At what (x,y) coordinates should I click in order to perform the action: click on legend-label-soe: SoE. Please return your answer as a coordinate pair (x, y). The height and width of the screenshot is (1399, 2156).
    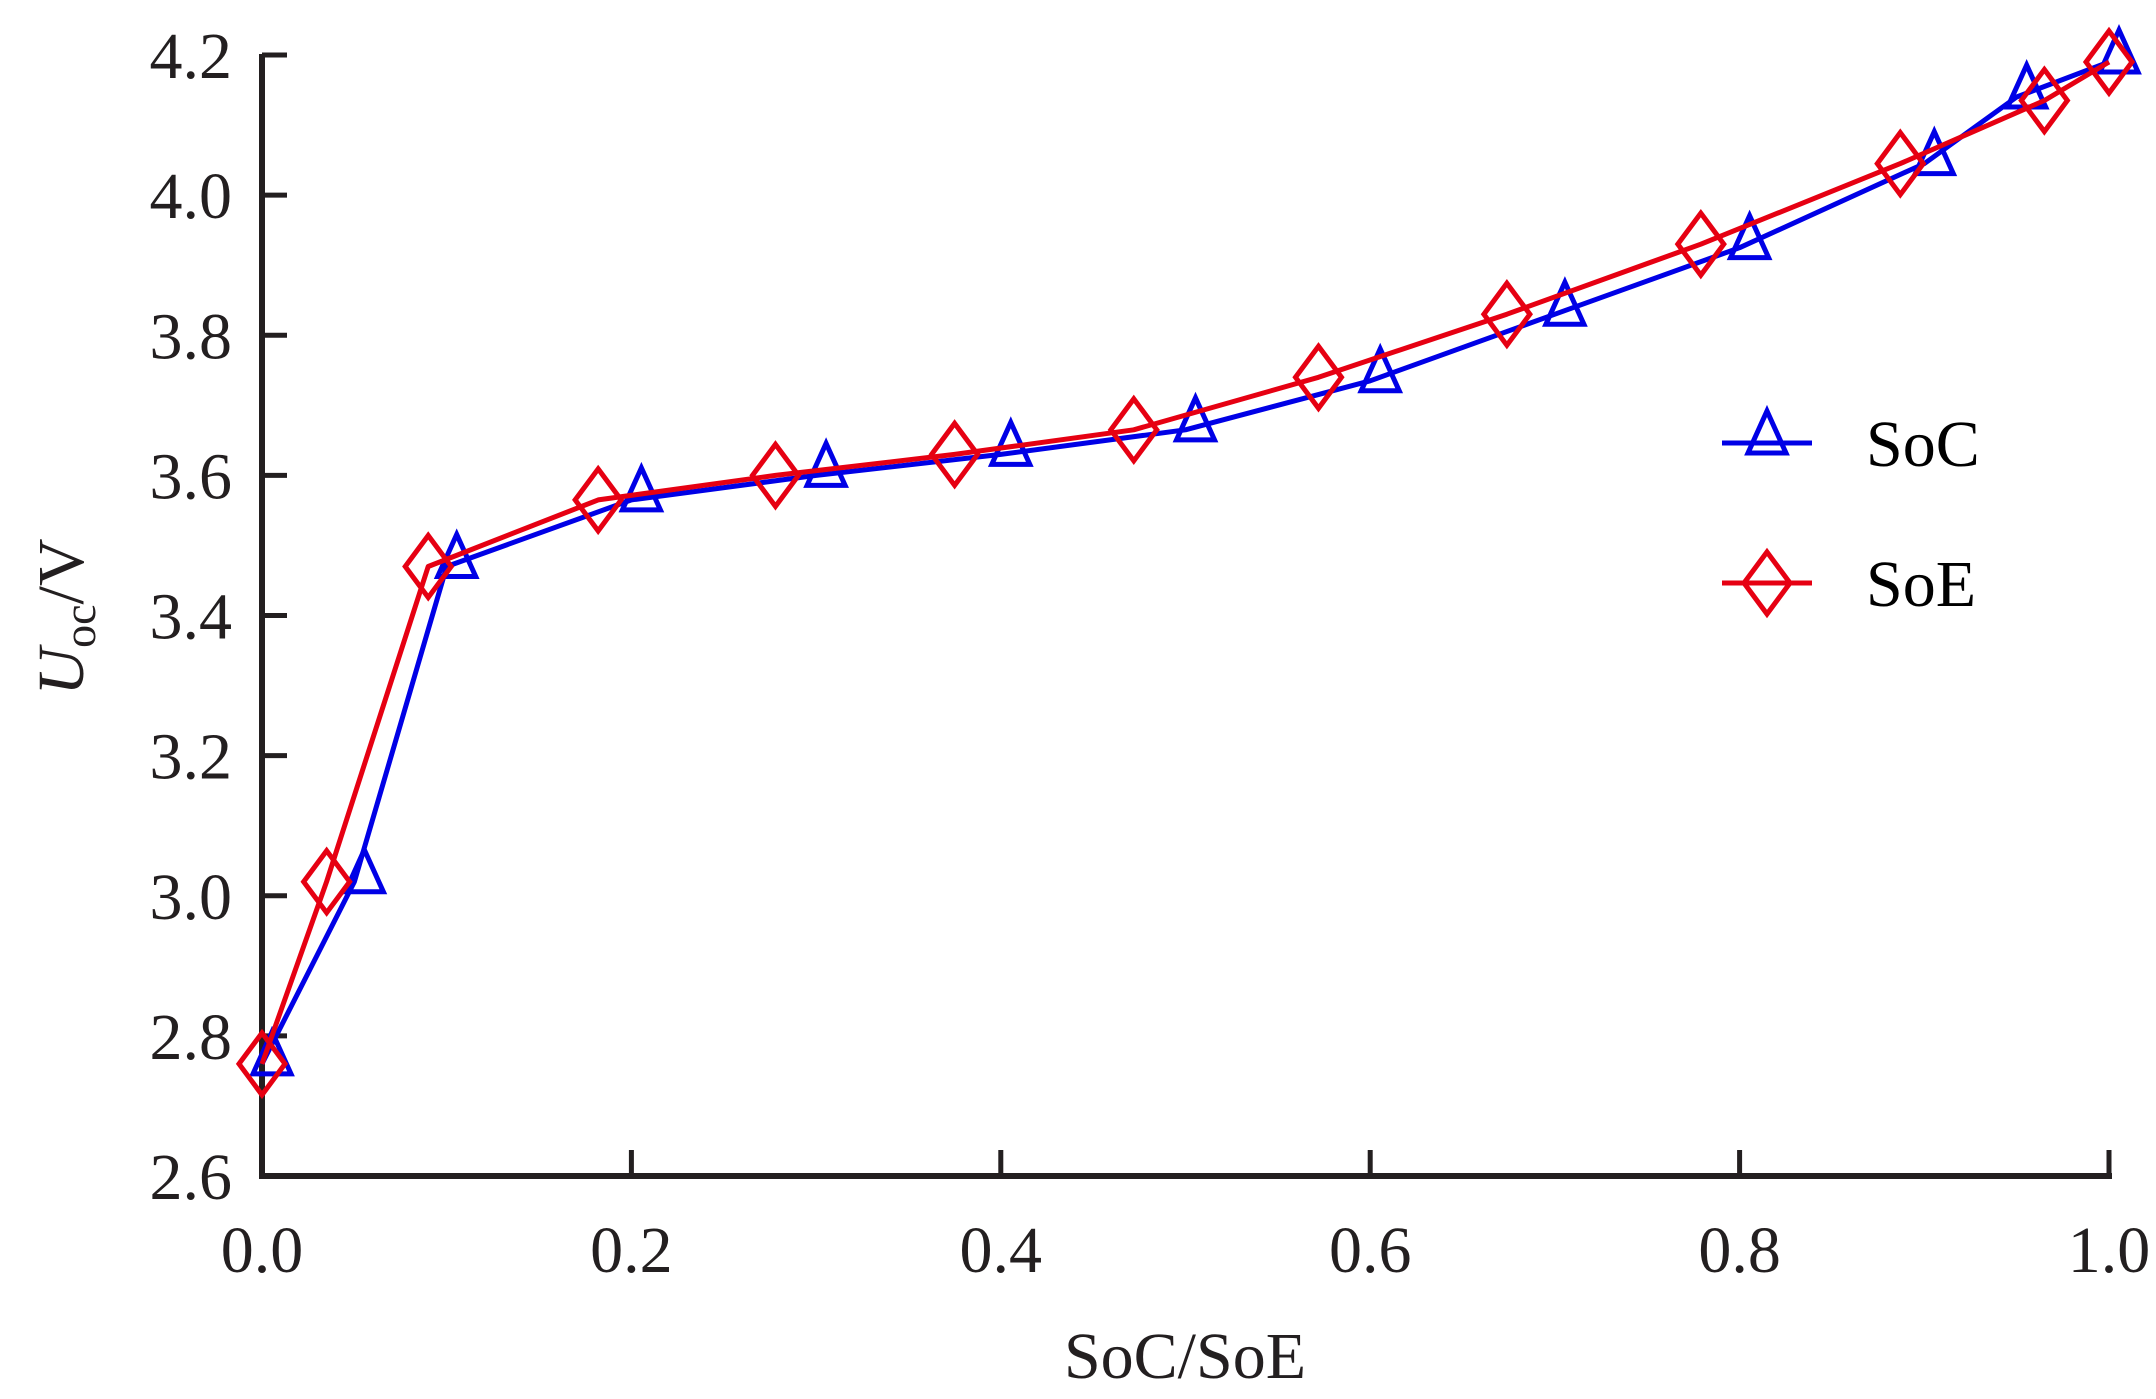
    Looking at the image, I should click on (1921, 584).